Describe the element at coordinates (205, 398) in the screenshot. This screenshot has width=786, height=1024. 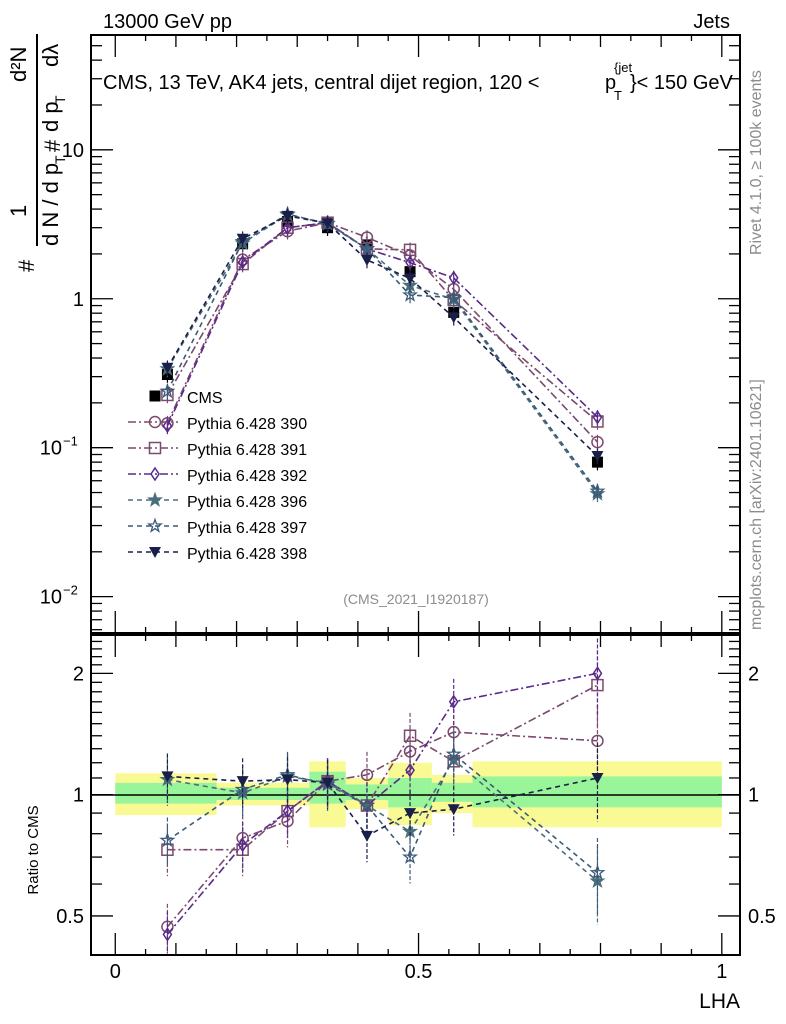
I see `legend-label: CMS` at that location.